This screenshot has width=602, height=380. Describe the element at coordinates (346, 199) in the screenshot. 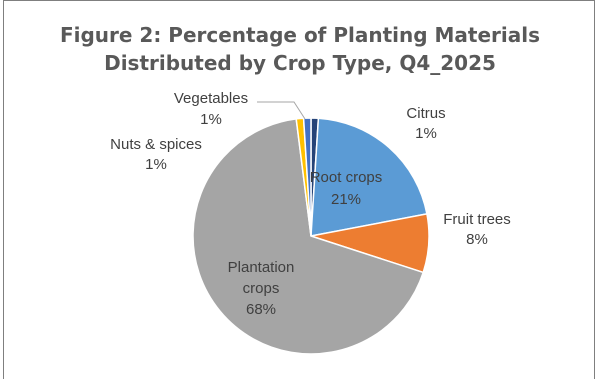

I see `data-label-value-root-crops: 21%` at that location.